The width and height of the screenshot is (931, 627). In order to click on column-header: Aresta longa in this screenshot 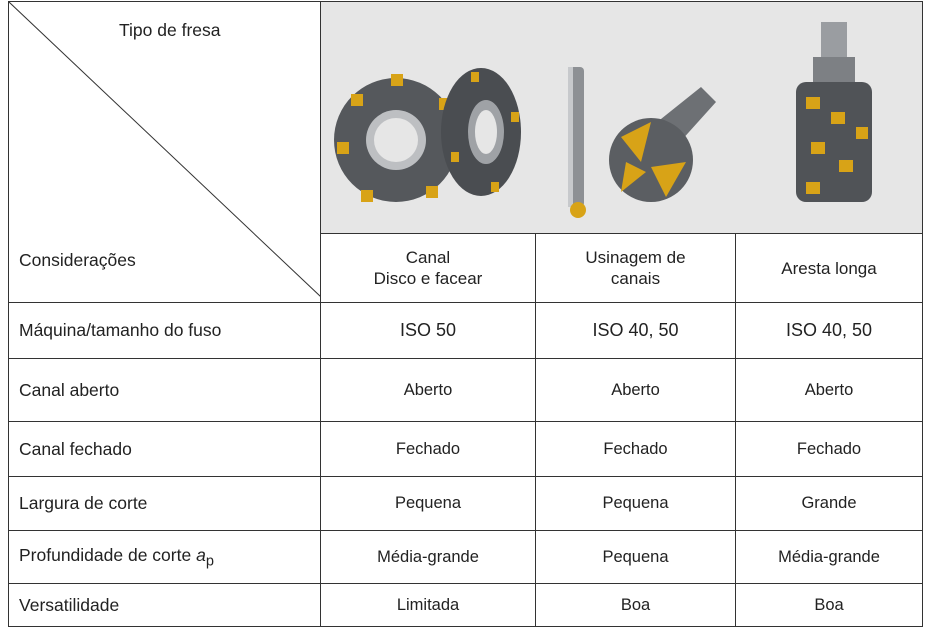, I will do `click(829, 268)`.